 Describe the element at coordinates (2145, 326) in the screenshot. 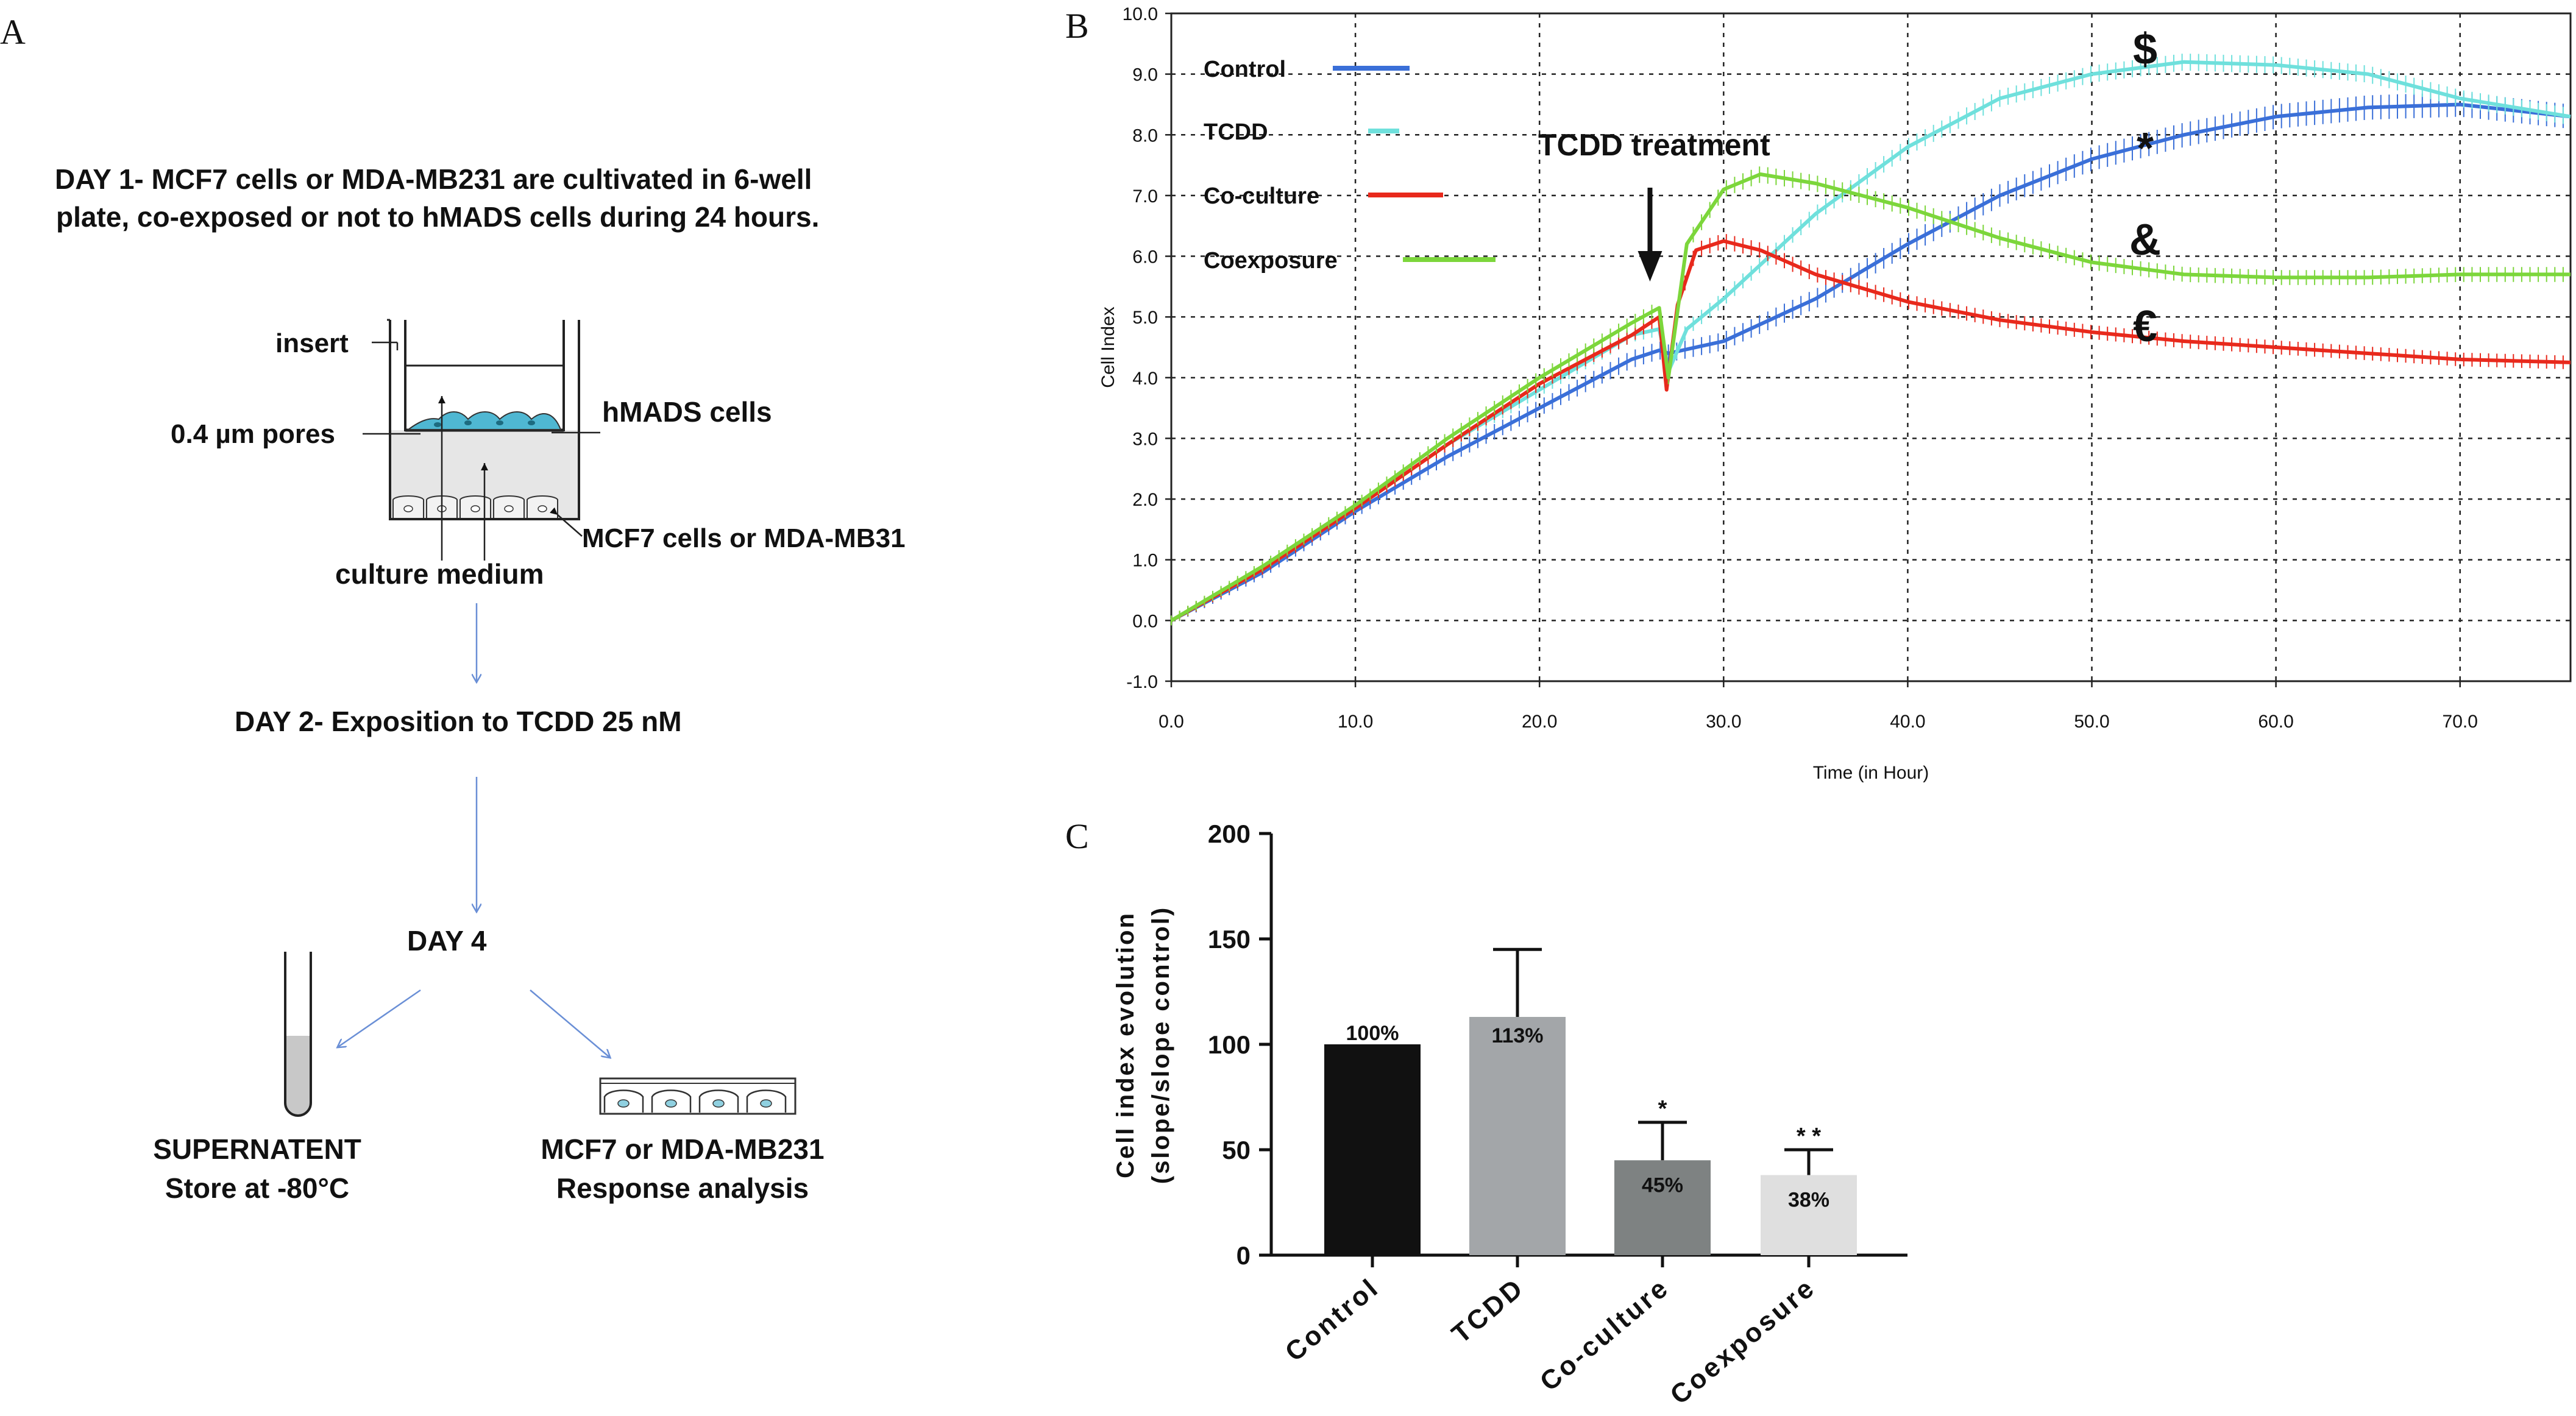

I see `b-significance-mark: €` at that location.